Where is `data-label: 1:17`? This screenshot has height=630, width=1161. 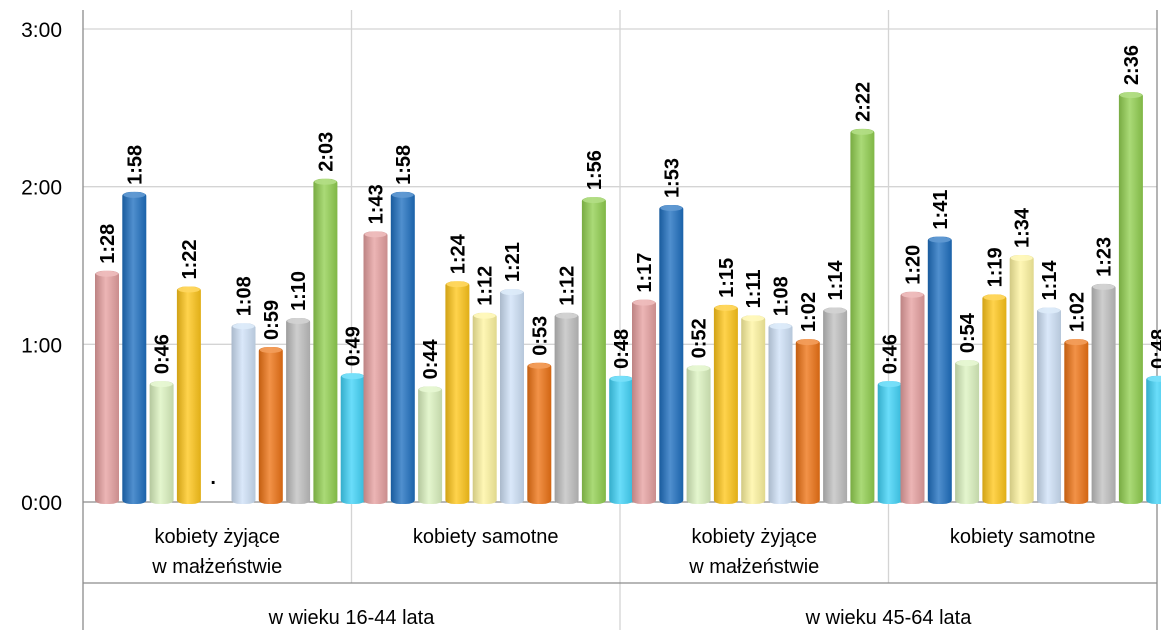 data-label: 1:17 is located at coordinates (645, 273).